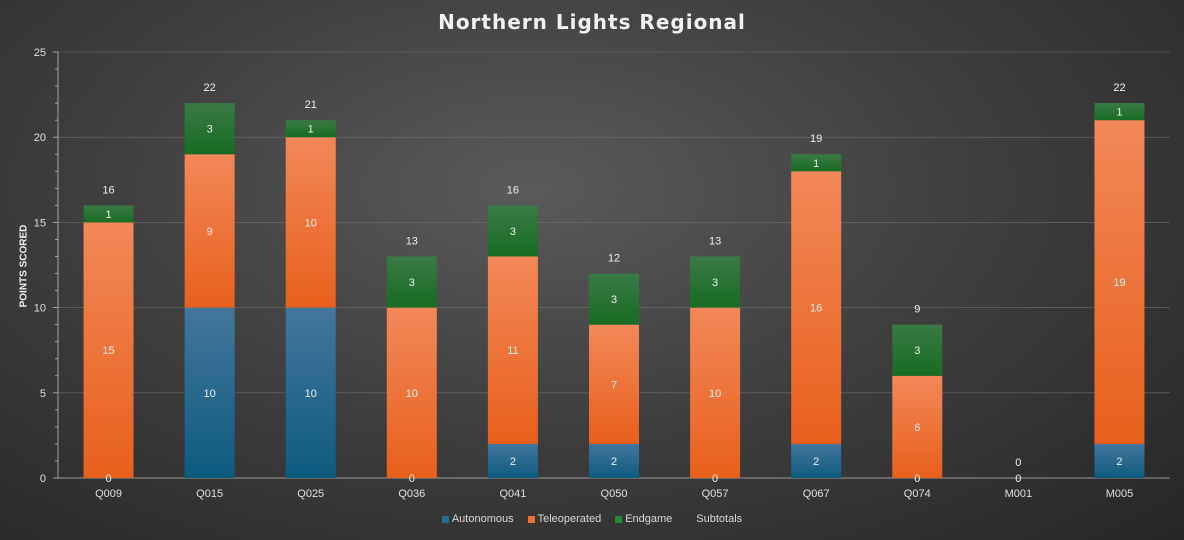 This screenshot has height=540, width=1184. What do you see at coordinates (40, 138) in the screenshot?
I see `y-tick-label: 20` at bounding box center [40, 138].